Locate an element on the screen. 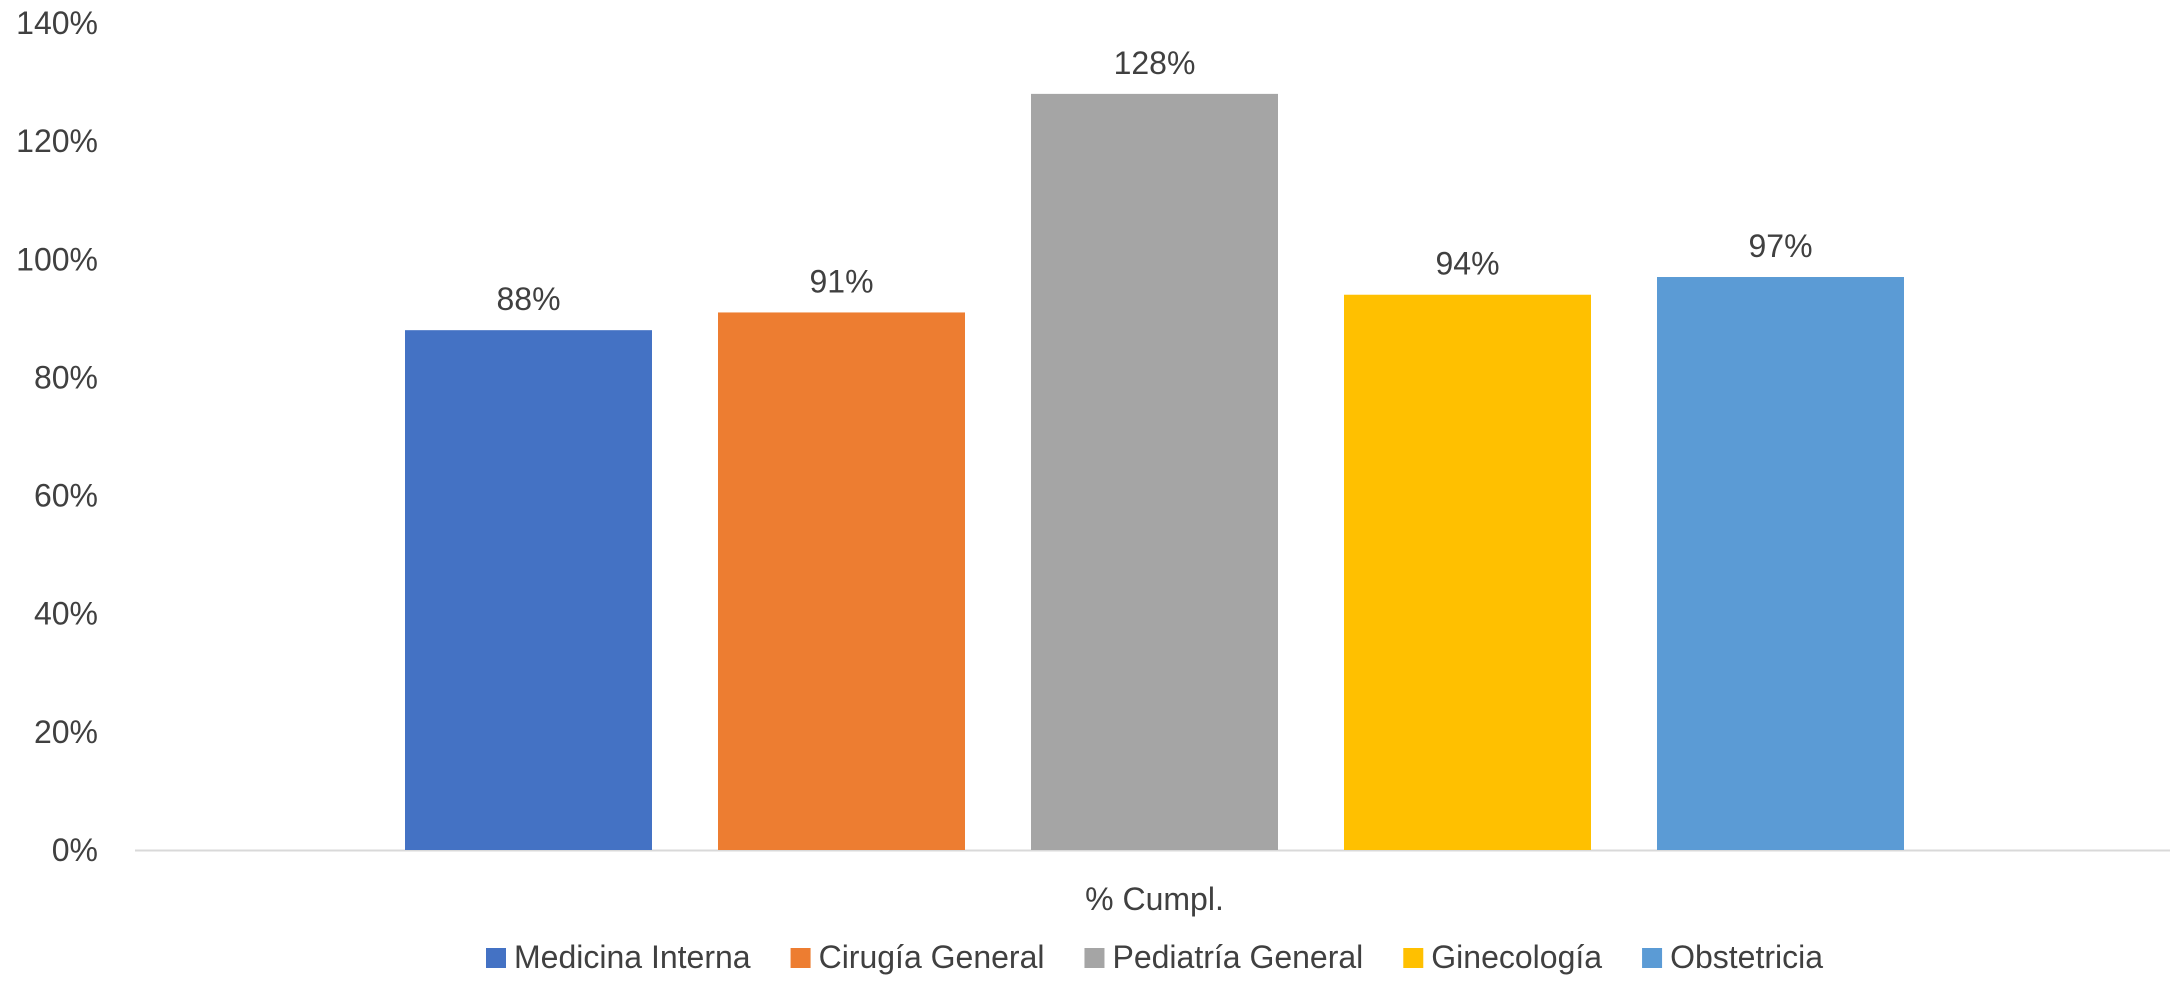 This screenshot has height=988, width=2178. legend-item-0: Medicina Interna is located at coordinates (618, 957).